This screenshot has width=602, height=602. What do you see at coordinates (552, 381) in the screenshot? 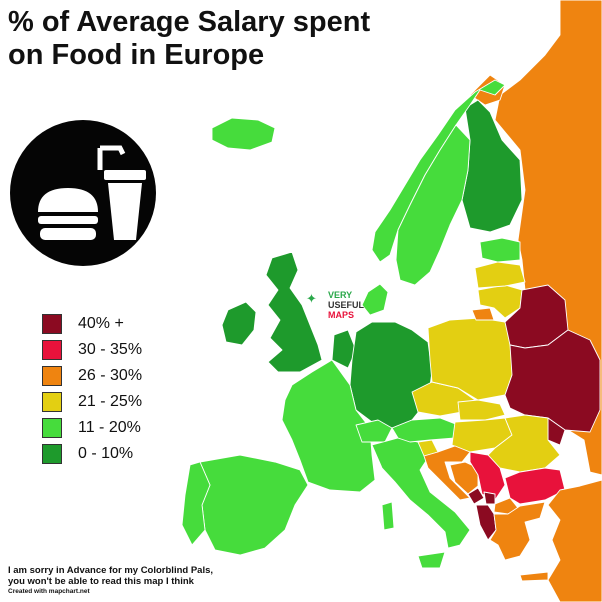
I see `region-ukraine` at bounding box center [552, 381].